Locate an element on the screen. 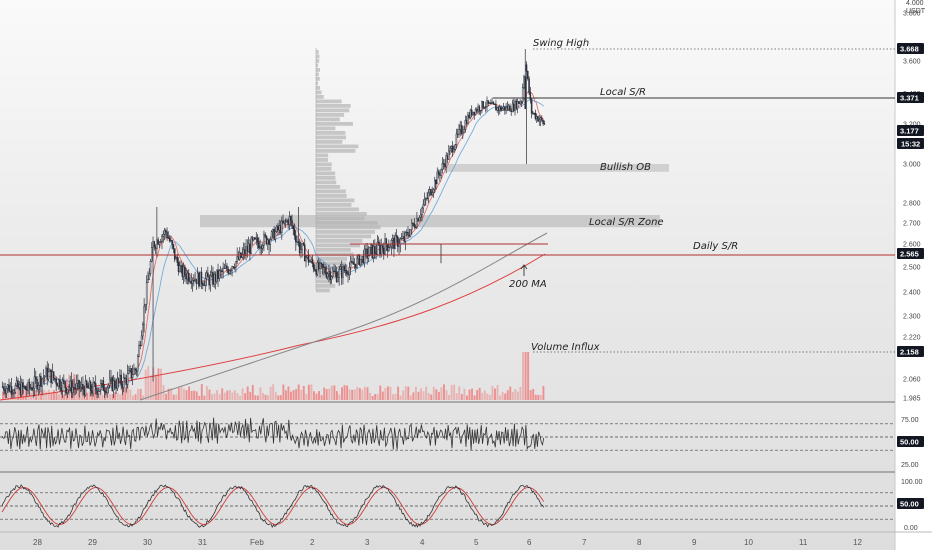 The height and width of the screenshot is (555, 932). price-tag-local-sr: 3.371 is located at coordinates (910, 97).